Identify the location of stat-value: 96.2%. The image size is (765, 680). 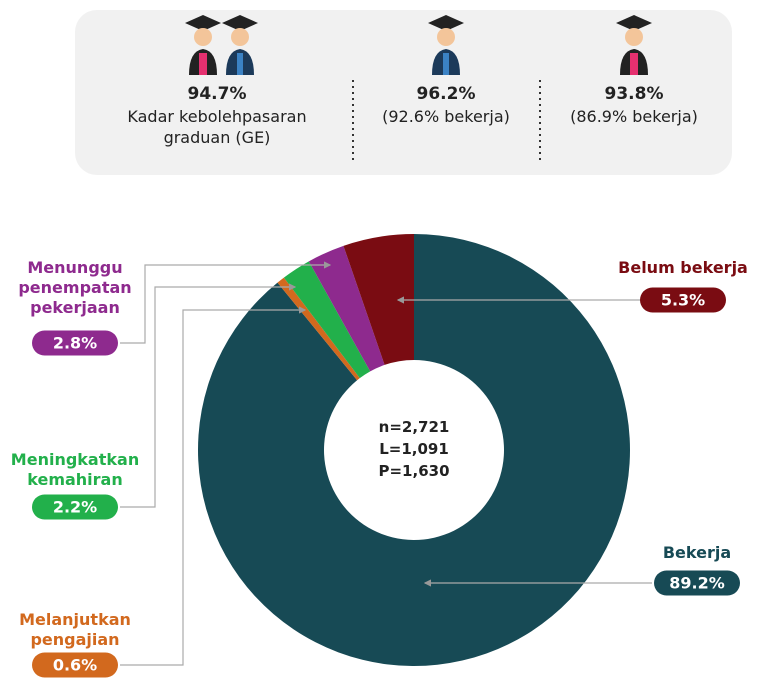
(446, 94).